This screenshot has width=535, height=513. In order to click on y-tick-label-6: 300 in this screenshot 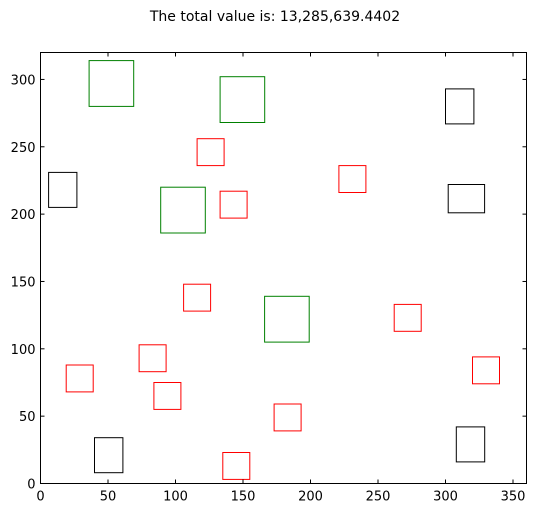, I will do `click(23, 80)`.